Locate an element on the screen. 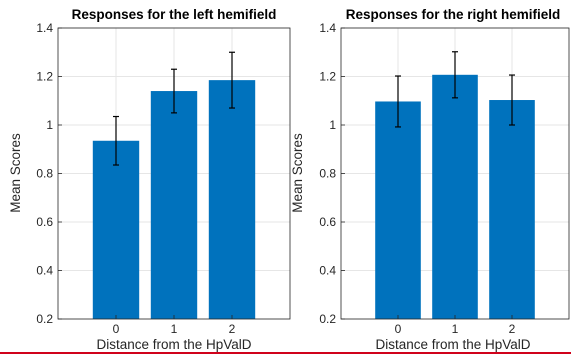  bottom-divider is located at coordinates (285, 353).